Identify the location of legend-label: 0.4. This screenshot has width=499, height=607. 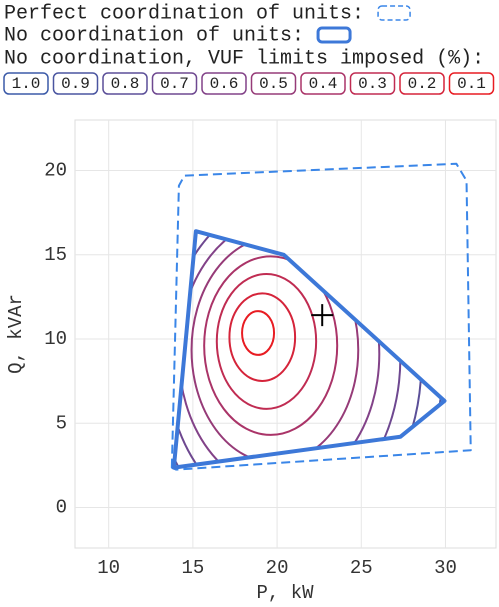
(323, 84).